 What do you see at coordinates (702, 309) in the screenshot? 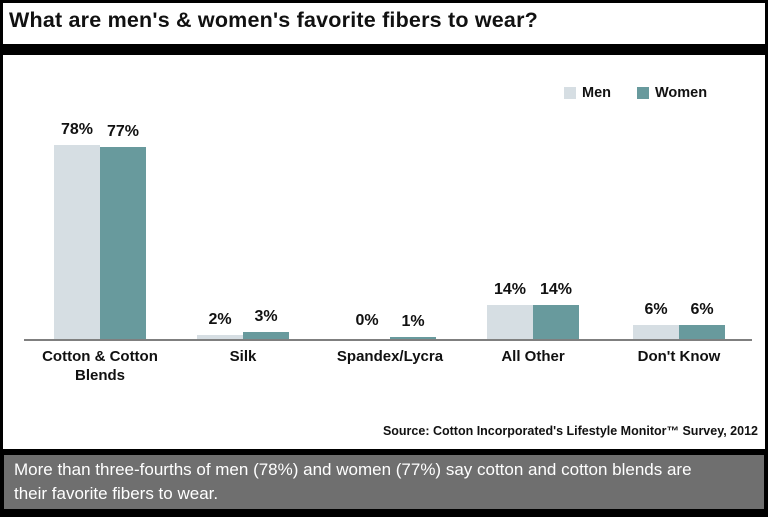
I see `value-label-women-5: 6%` at bounding box center [702, 309].